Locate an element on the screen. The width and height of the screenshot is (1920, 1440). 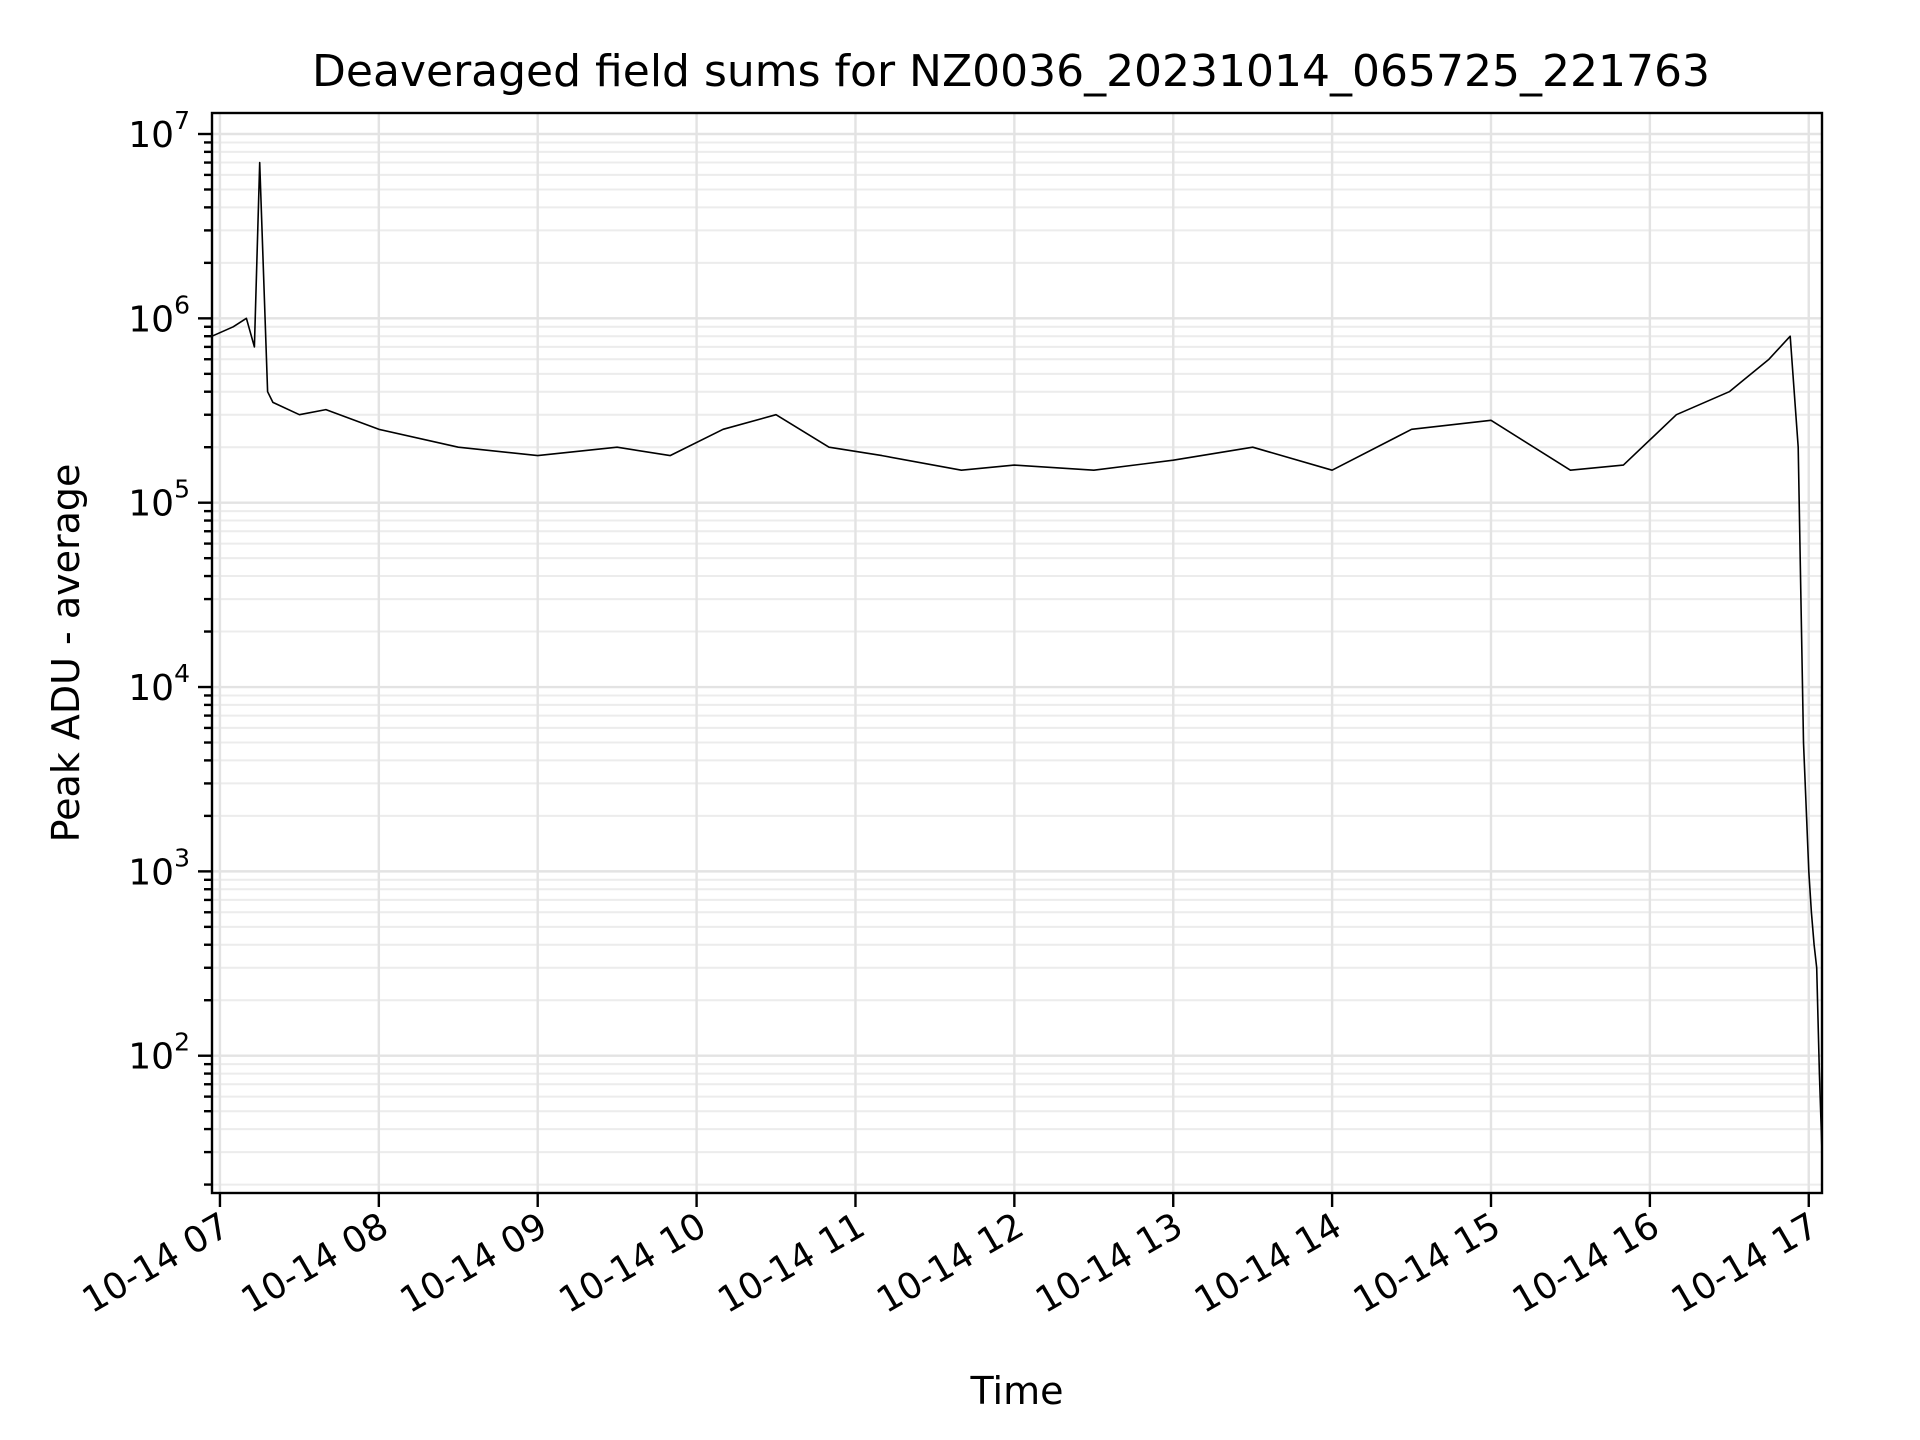
x-tick-label: 10-14 17 is located at coordinates (1745, 1263).